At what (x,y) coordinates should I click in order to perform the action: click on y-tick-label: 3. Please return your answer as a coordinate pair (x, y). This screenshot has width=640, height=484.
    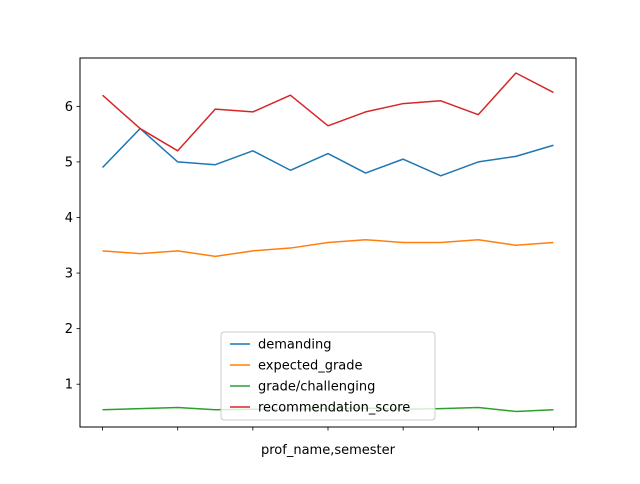
    Looking at the image, I should click on (69, 274).